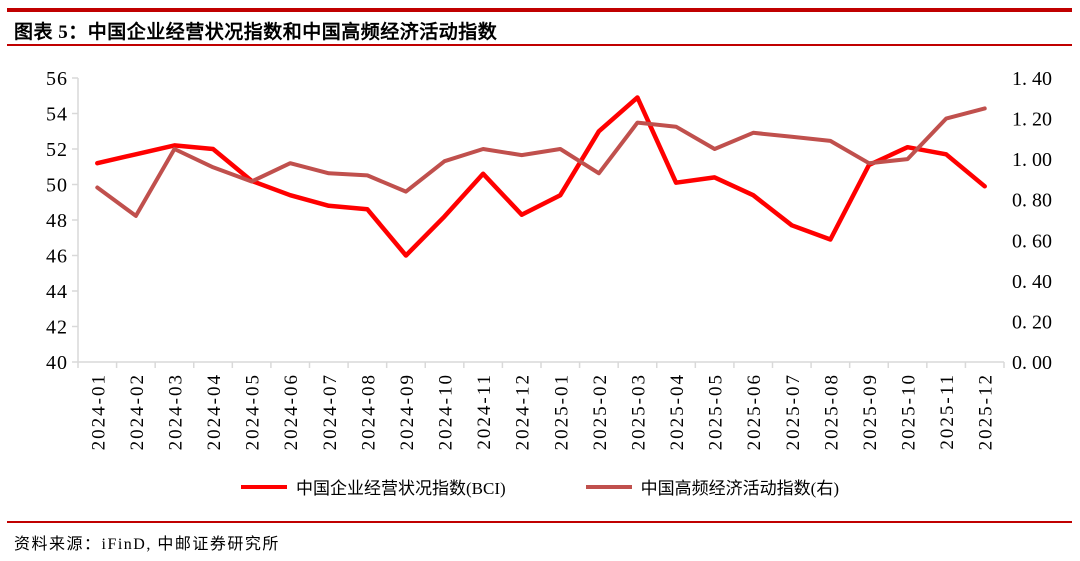 This screenshot has width=1080, height=561. What do you see at coordinates (1032, 322) in the screenshot?
I see `right-tick-label: 0. 20` at bounding box center [1032, 322].